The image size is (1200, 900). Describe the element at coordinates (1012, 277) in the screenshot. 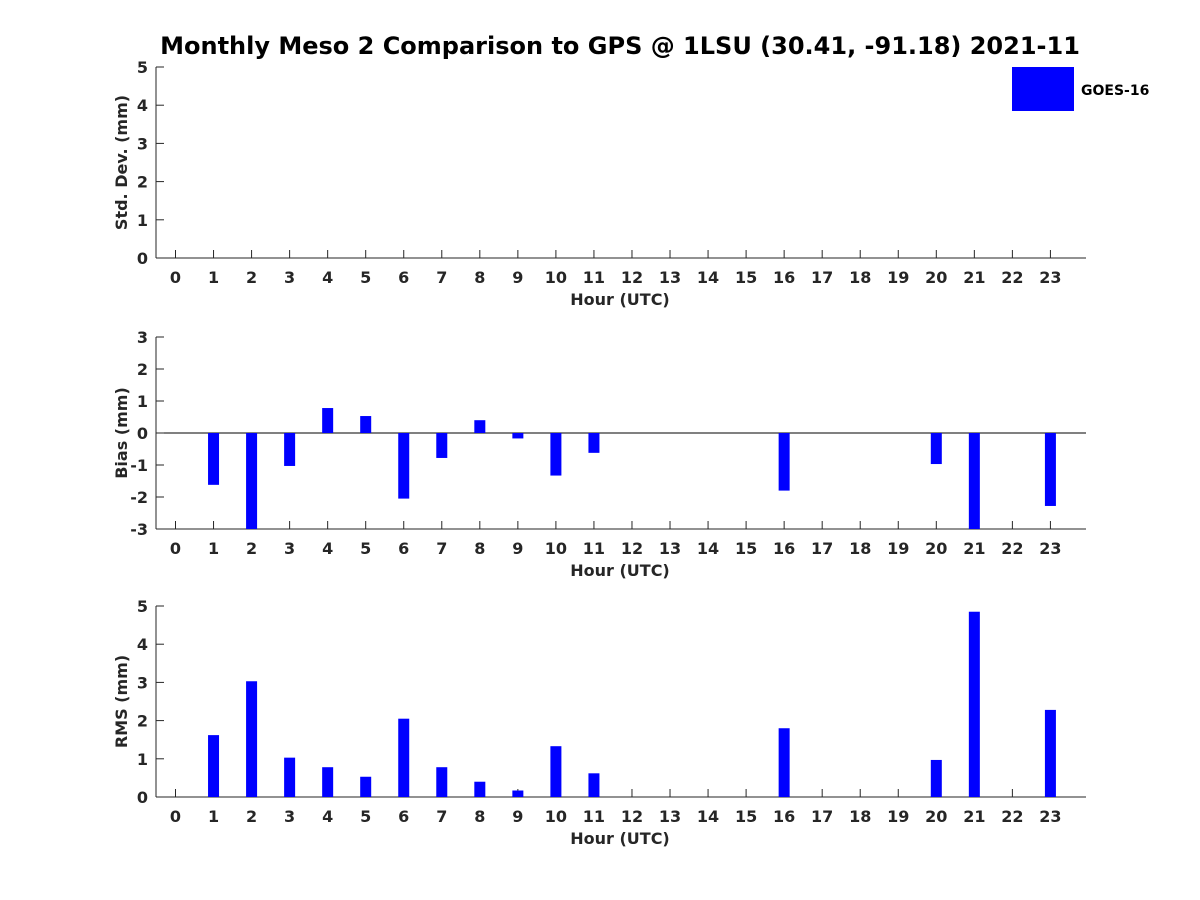

I see `x-tick-label: 22` at that location.